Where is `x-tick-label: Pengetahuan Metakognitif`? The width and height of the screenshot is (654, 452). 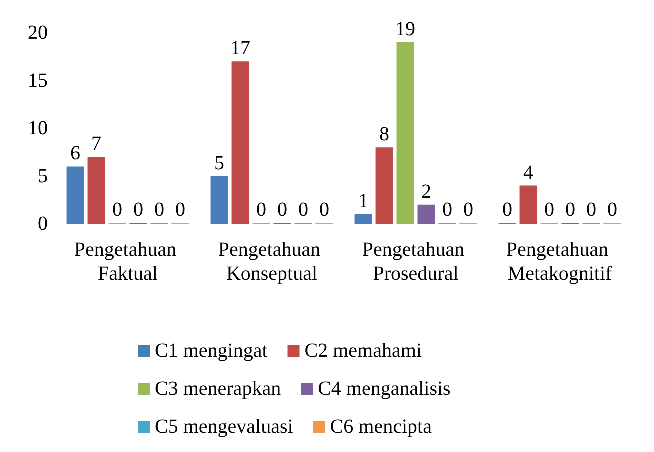 x-tick-label: Pengetahuan Metakognitif is located at coordinates (560, 262).